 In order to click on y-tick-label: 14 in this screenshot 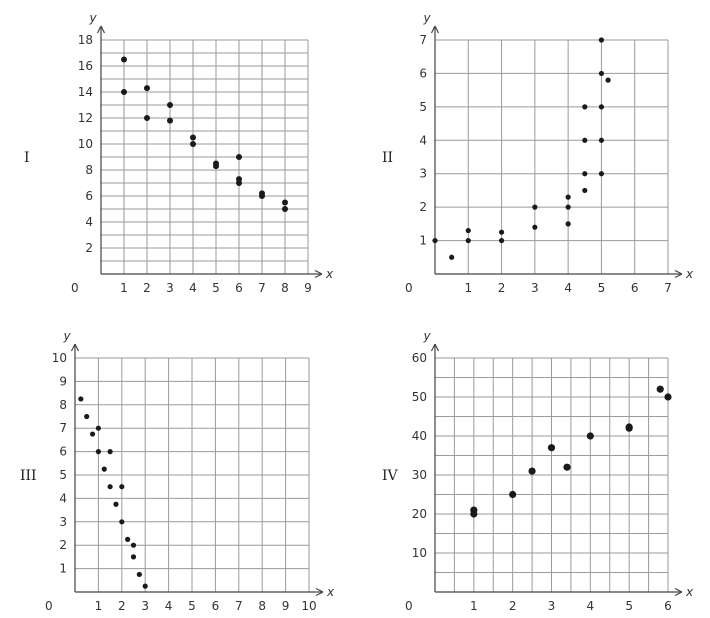, I will do `click(85, 92)`.